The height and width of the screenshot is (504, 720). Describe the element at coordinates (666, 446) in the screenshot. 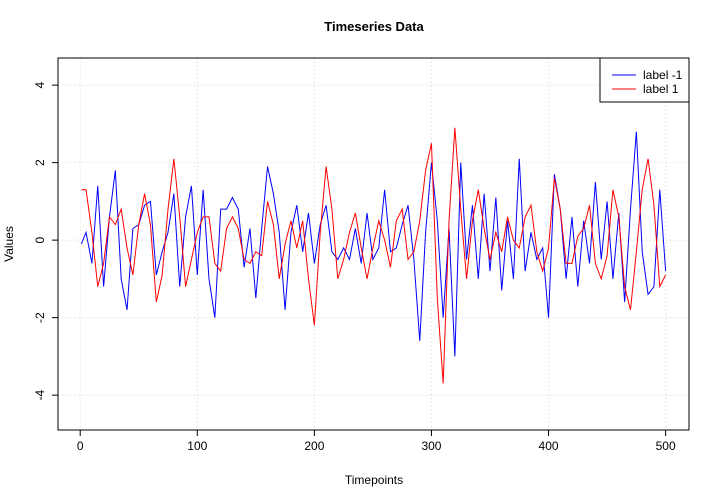

I see `x-tick-label: 500` at that location.